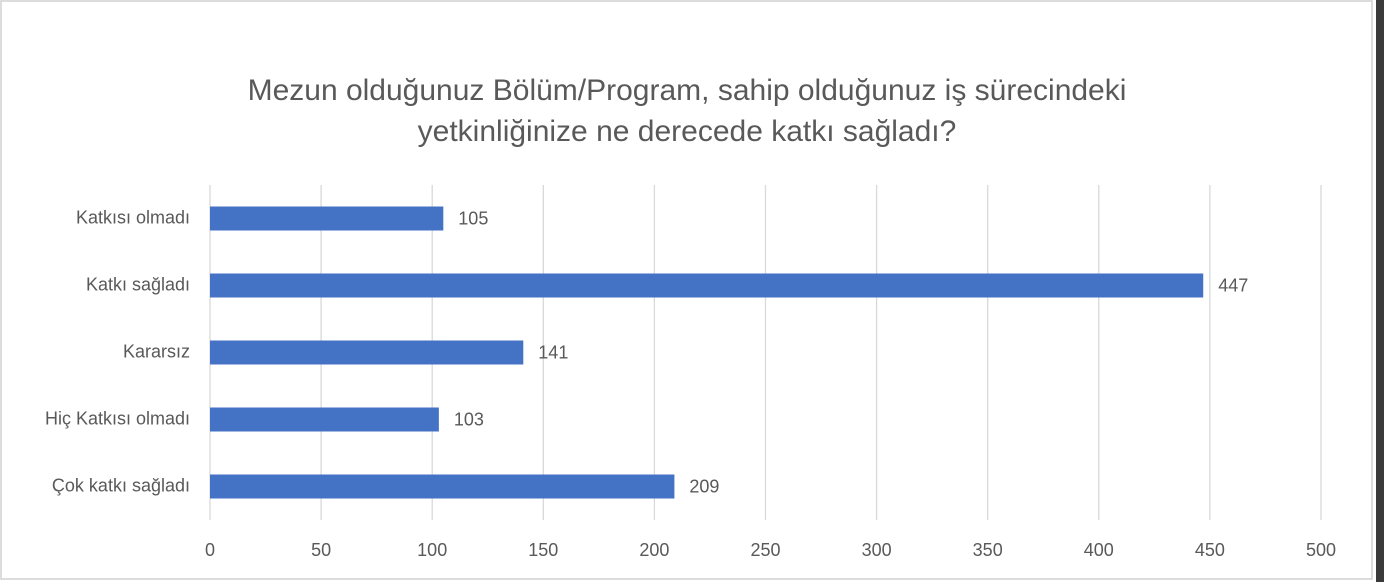 The width and height of the screenshot is (1384, 582). Describe the element at coordinates (469, 419) in the screenshot. I see `value-label: 103` at that location.